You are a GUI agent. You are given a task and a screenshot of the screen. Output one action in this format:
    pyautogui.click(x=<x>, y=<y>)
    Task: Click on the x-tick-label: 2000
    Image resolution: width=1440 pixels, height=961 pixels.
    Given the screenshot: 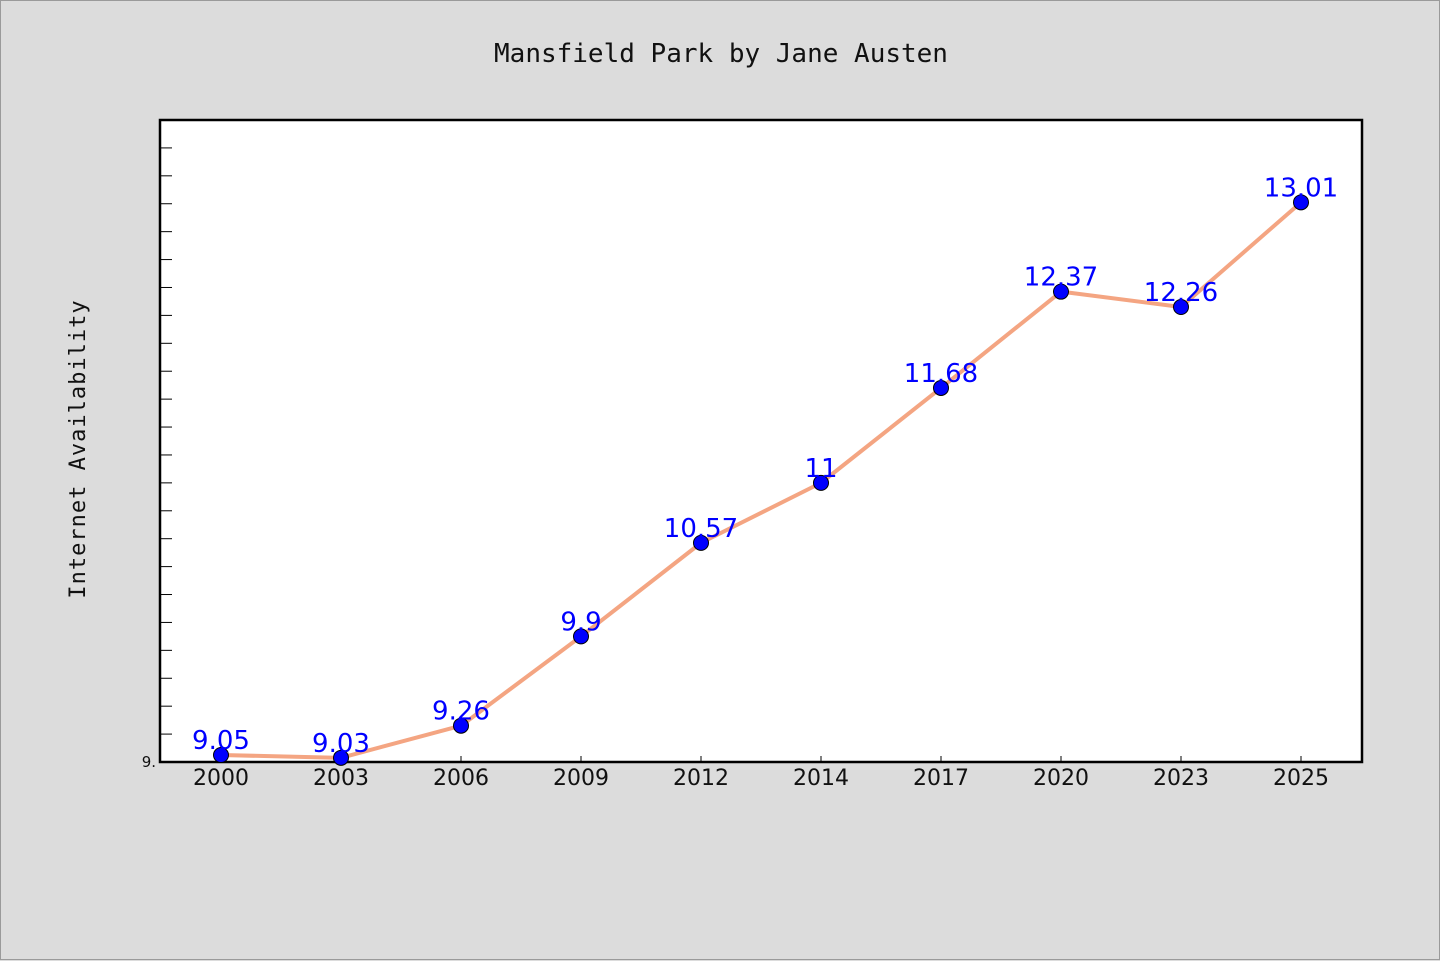 What is the action you would take?
    pyautogui.click(x=221, y=778)
    